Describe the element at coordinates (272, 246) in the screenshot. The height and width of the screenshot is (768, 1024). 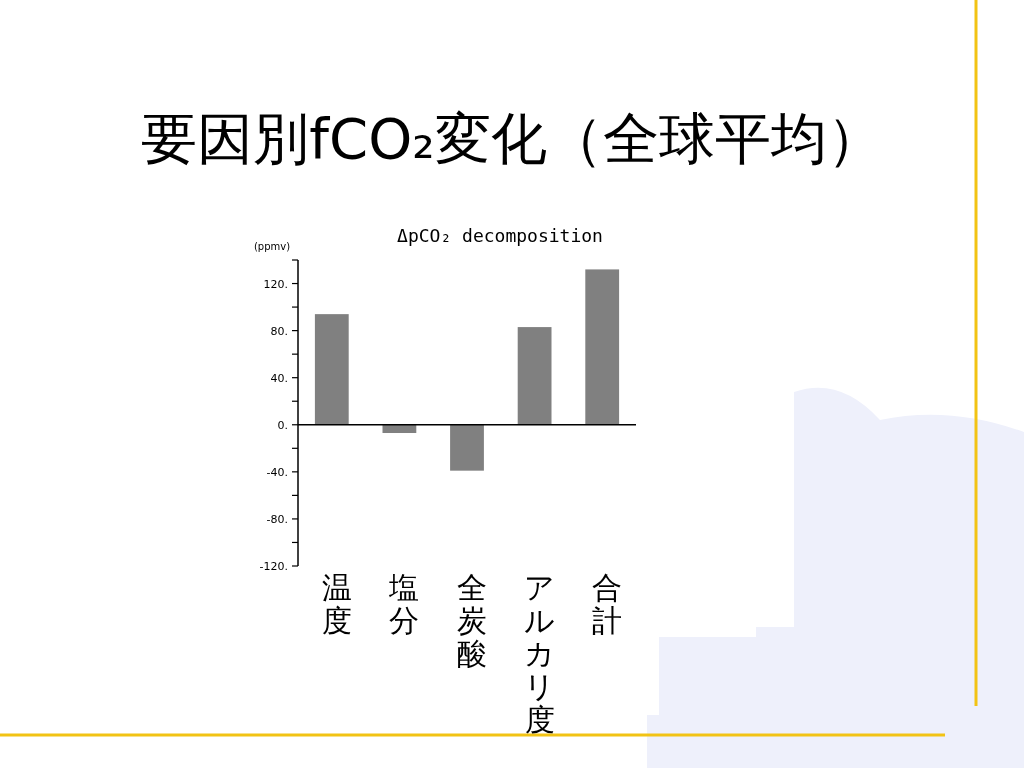
I see `y-axis-title: (ppmv)` at that location.